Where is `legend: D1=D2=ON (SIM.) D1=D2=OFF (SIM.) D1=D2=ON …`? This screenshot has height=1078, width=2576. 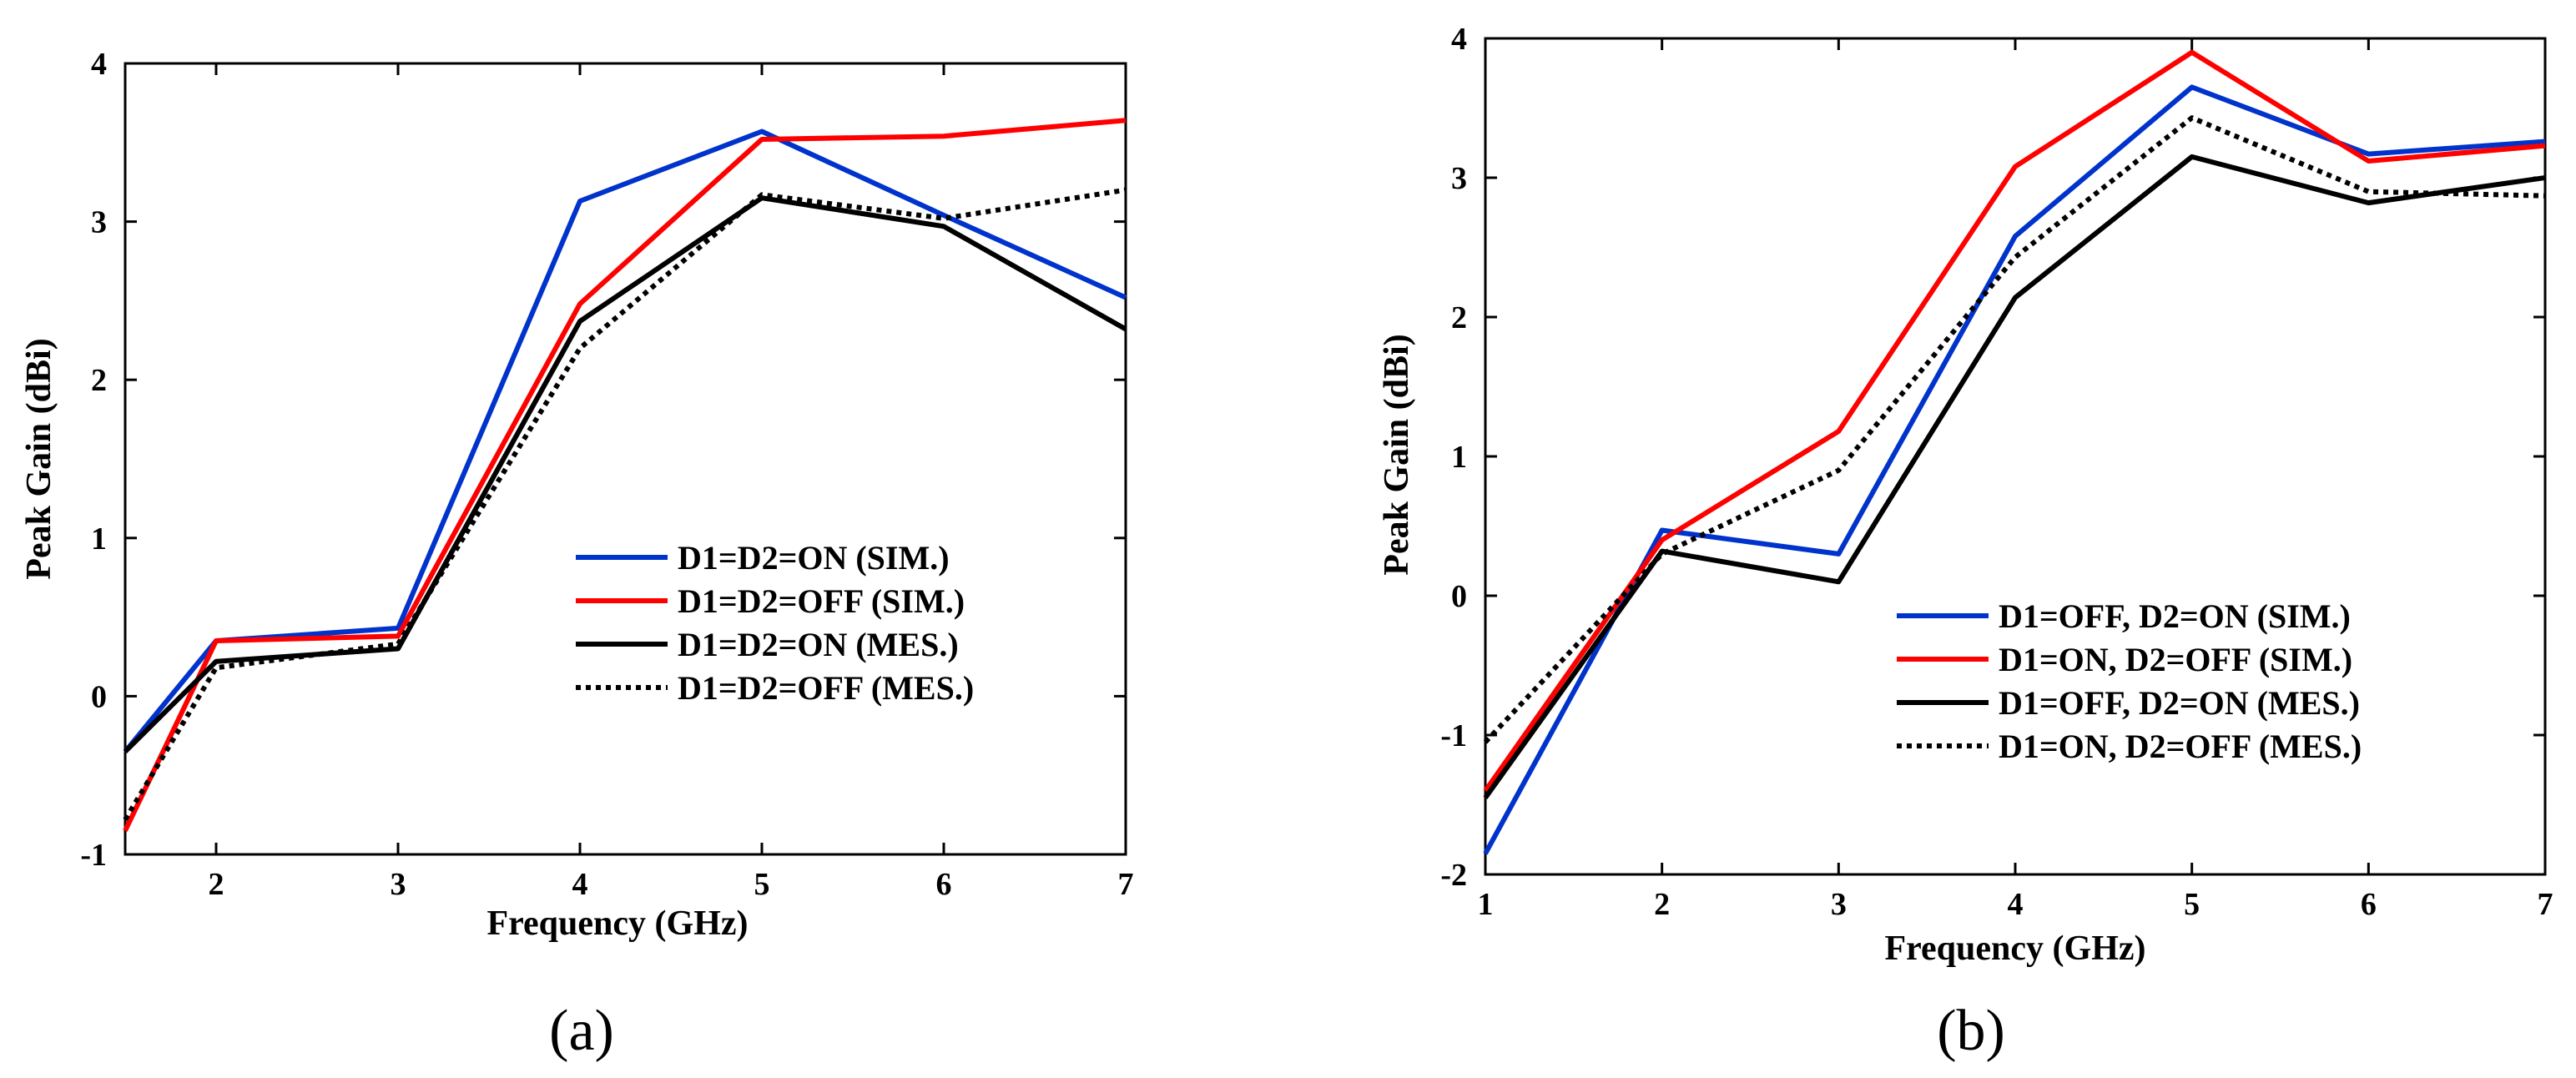
legend: D1=D2=ON (SIM.) D1=D2=OFF (SIM.) D1=D2=ON … is located at coordinates (775, 623).